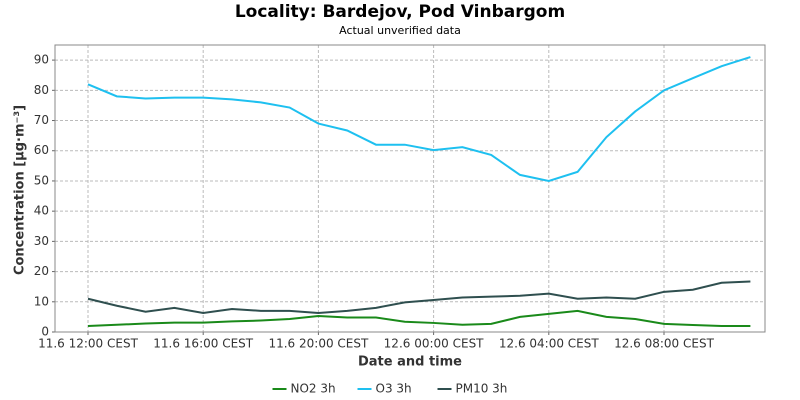 This screenshot has width=800, height=400. Describe the element at coordinates (41, 180) in the screenshot. I see `y-tick-label: 50` at that location.